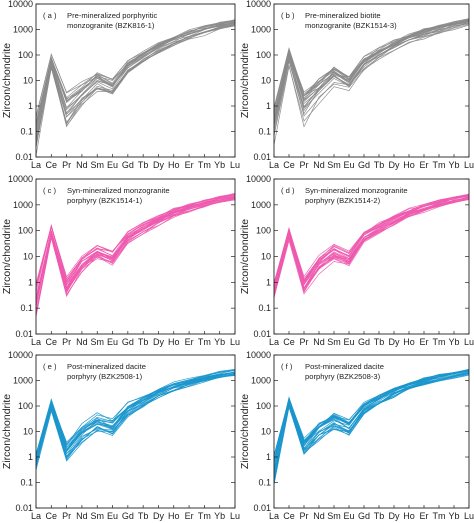  Describe the element at coordinates (266, 257) in the screenshot. I see `y-tick-label: 10` at that location.